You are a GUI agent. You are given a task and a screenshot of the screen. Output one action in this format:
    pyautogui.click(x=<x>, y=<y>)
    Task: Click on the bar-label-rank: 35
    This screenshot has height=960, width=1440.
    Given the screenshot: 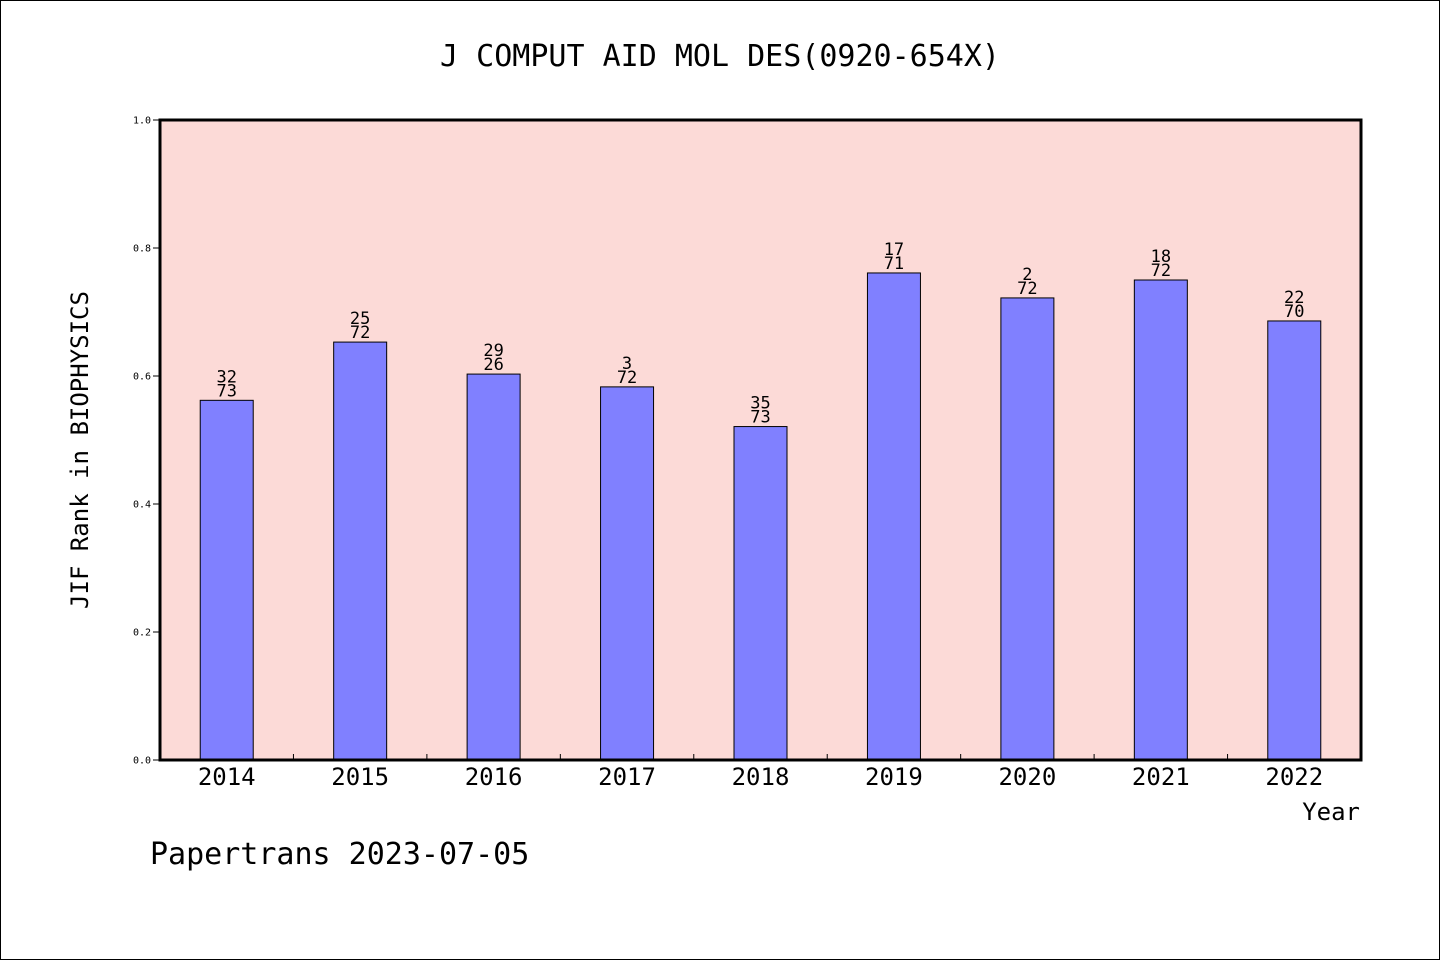 What is the action you would take?
    pyautogui.click(x=760, y=404)
    